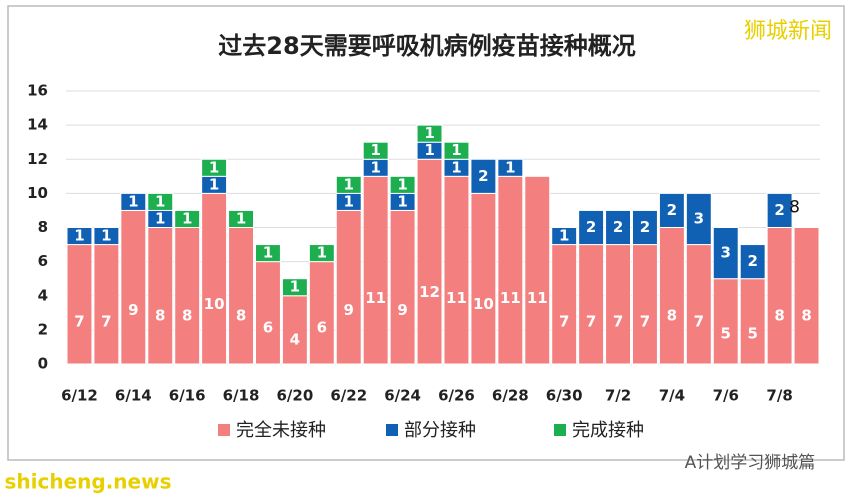  I want to click on y-tick-label: 2, so click(43, 329).